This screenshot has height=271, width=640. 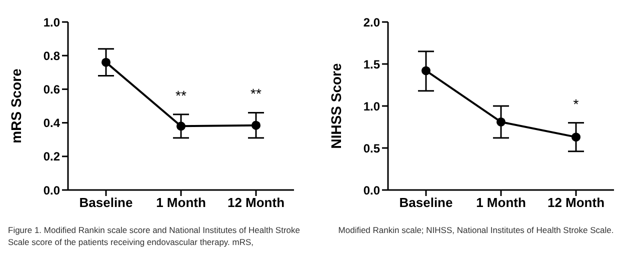 I want to click on text: Modified Rankin scale; NIHSS, National Institutes of Health Stroke Scale., so click(x=476, y=230).